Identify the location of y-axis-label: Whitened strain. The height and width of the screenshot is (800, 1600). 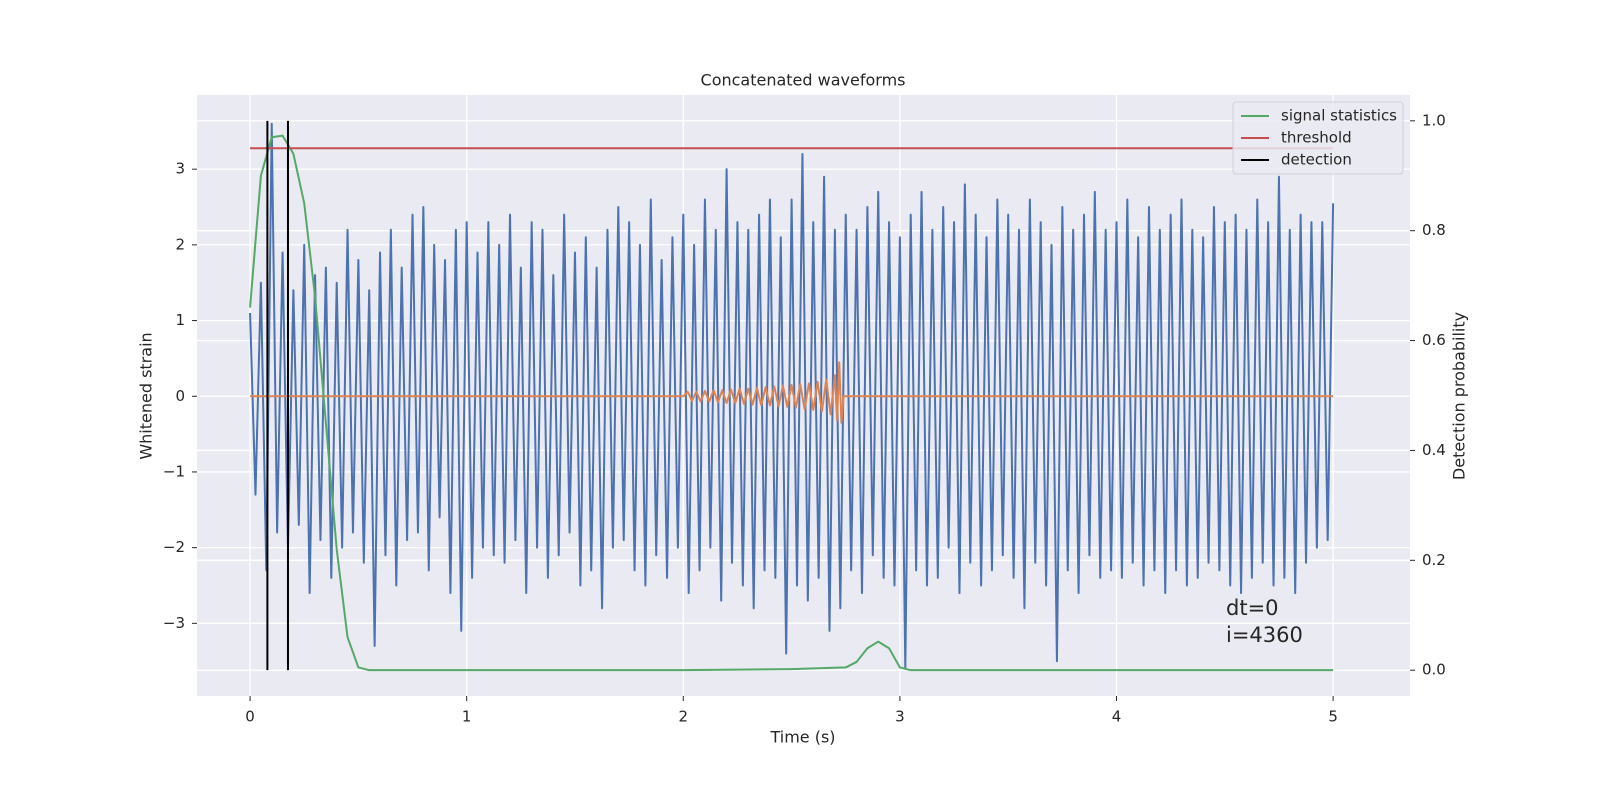
(146, 395).